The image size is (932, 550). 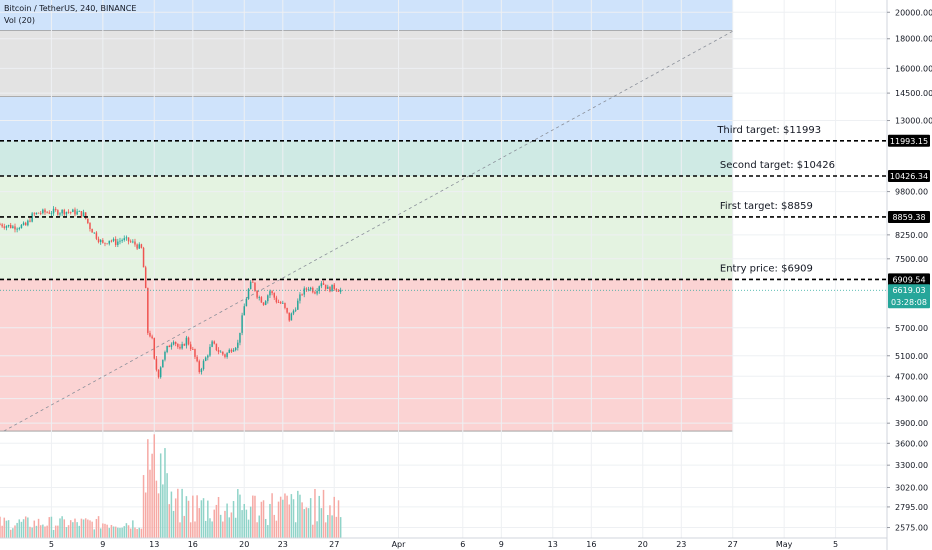 What do you see at coordinates (70, 8) in the screenshot?
I see `symbol-legend: Bitcoin / TetherUS, 240, BINANCE` at bounding box center [70, 8].